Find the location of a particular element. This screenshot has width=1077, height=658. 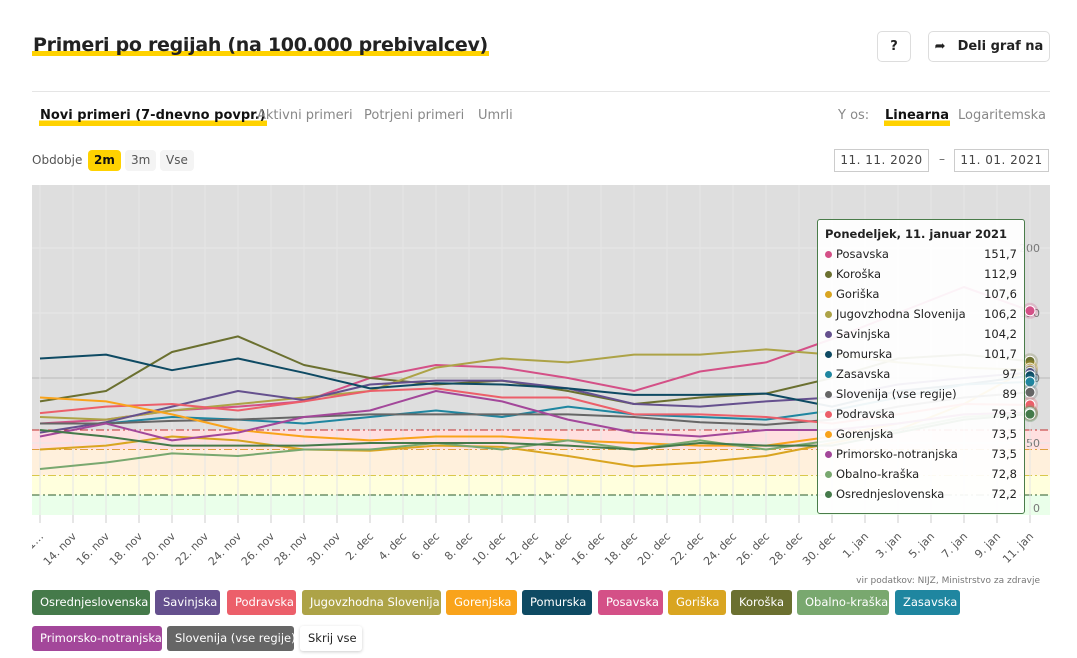

y-tick-label: 0 is located at coordinates (1036, 508).